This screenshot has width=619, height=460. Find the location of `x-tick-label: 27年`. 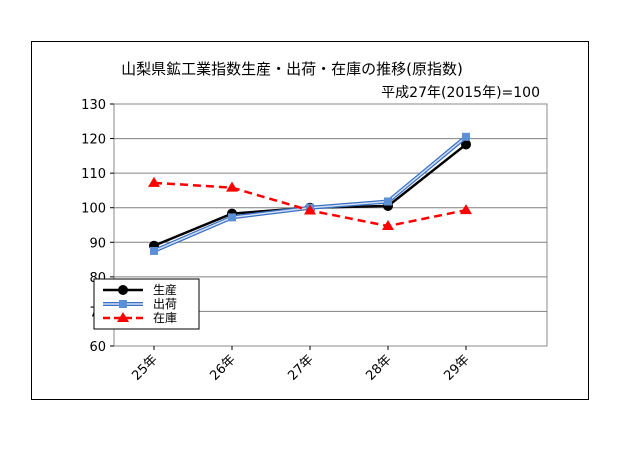

x-tick-label: 27年 is located at coordinates (300, 367).